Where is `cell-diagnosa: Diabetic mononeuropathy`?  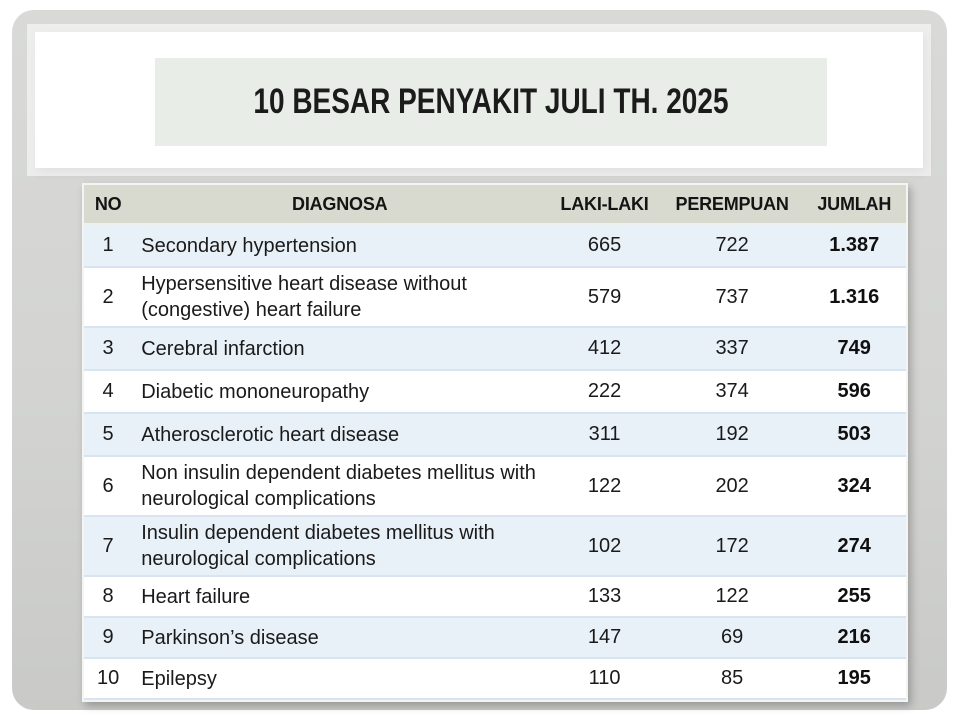 cell-diagnosa: Diabetic mononeuropathy is located at coordinates (340, 392).